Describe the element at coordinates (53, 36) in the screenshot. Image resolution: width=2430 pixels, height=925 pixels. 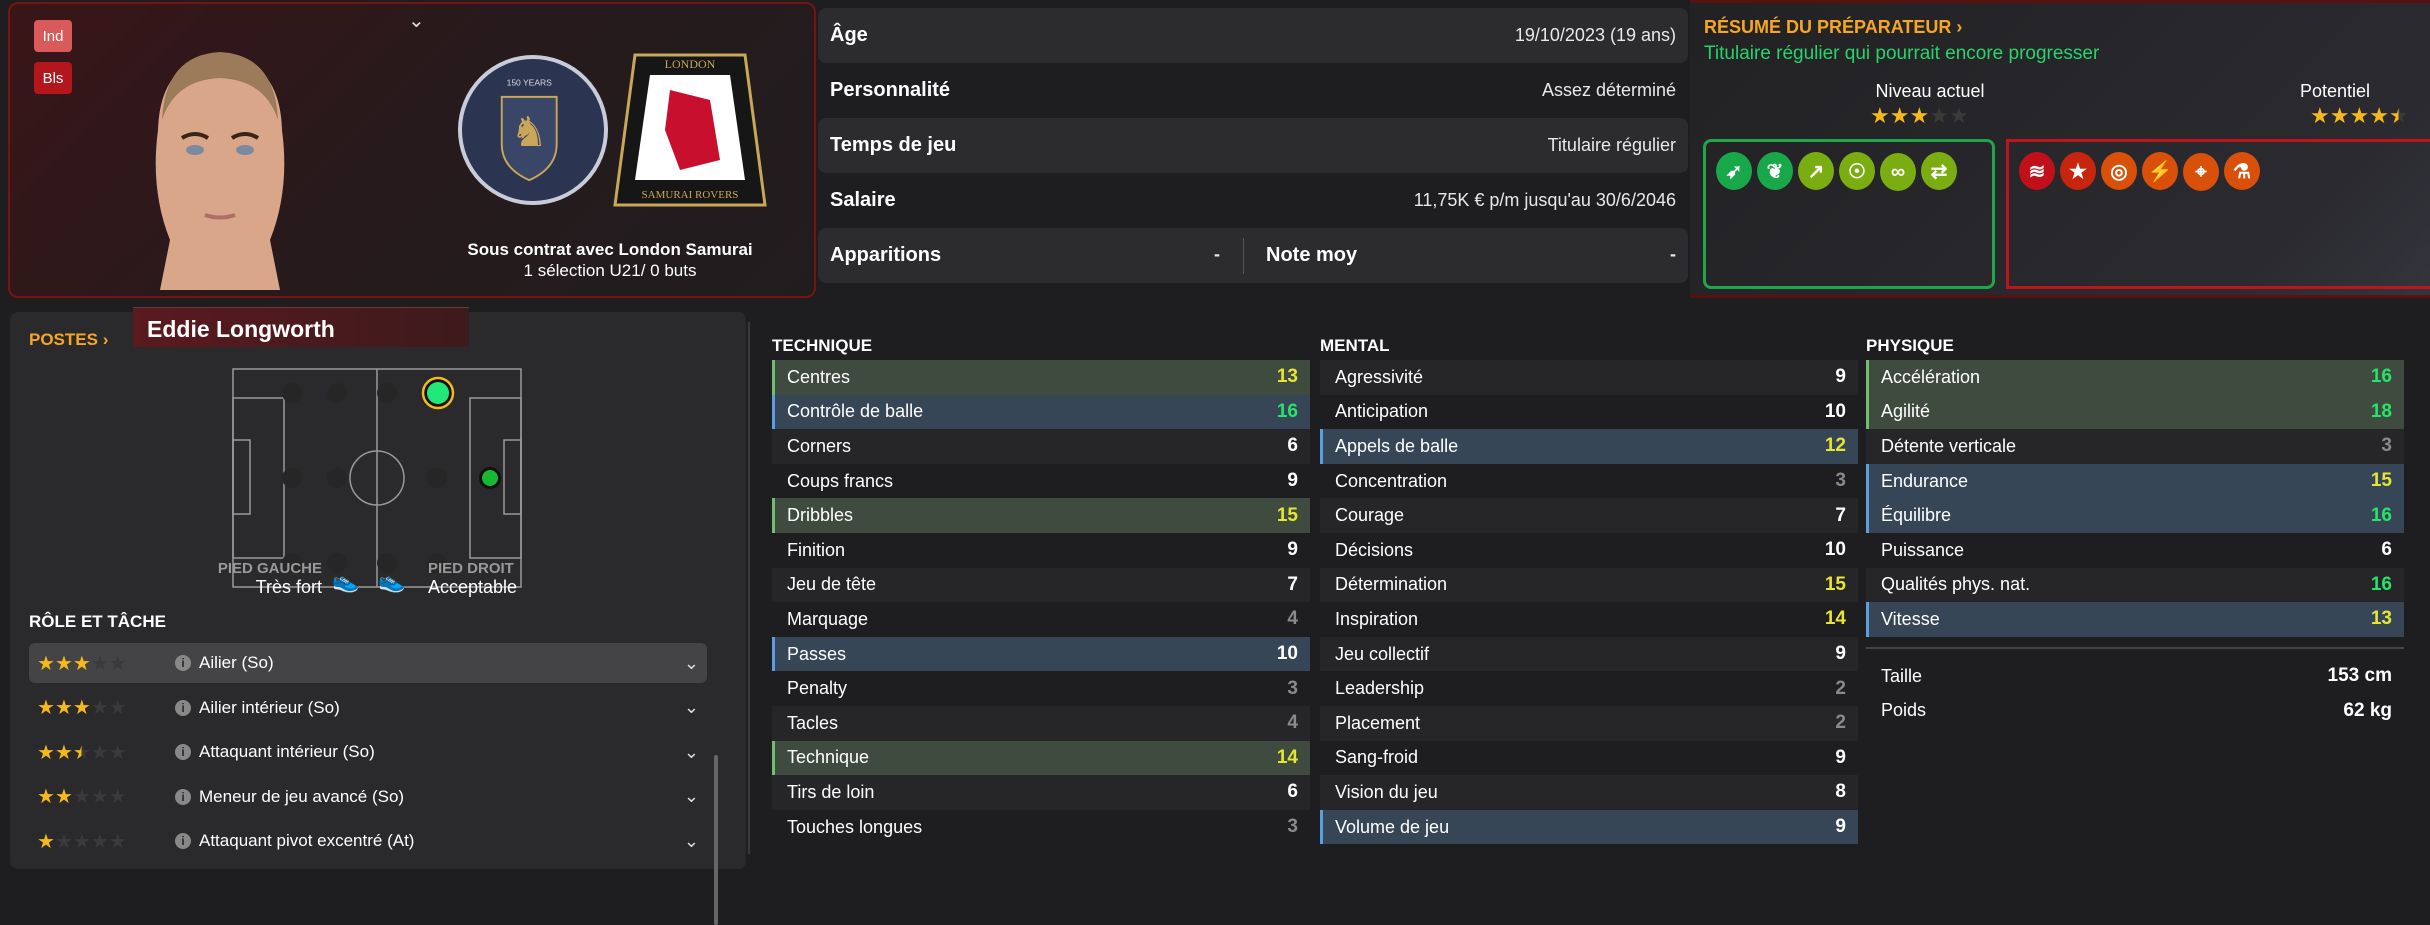
I see `injured-badge: Ind` at that location.